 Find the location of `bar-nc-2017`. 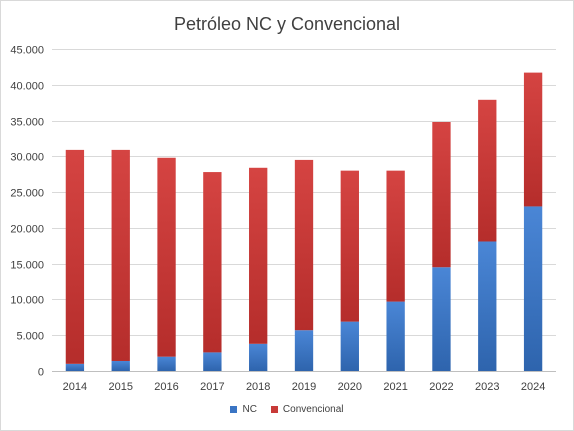

bar-nc-2017 is located at coordinates (212, 361).